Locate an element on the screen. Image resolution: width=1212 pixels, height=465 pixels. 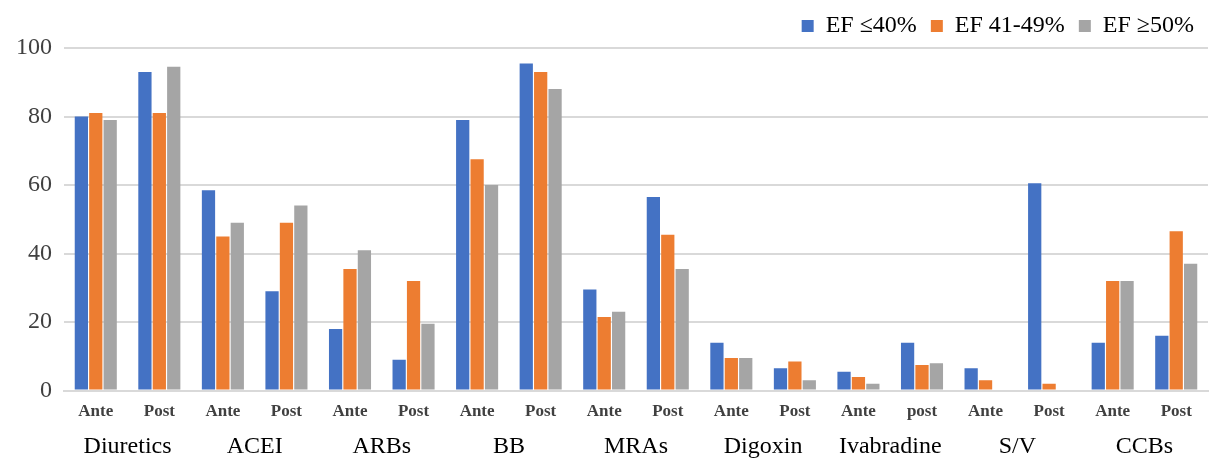
legend-label: EF 41-49% is located at coordinates (1009, 24).